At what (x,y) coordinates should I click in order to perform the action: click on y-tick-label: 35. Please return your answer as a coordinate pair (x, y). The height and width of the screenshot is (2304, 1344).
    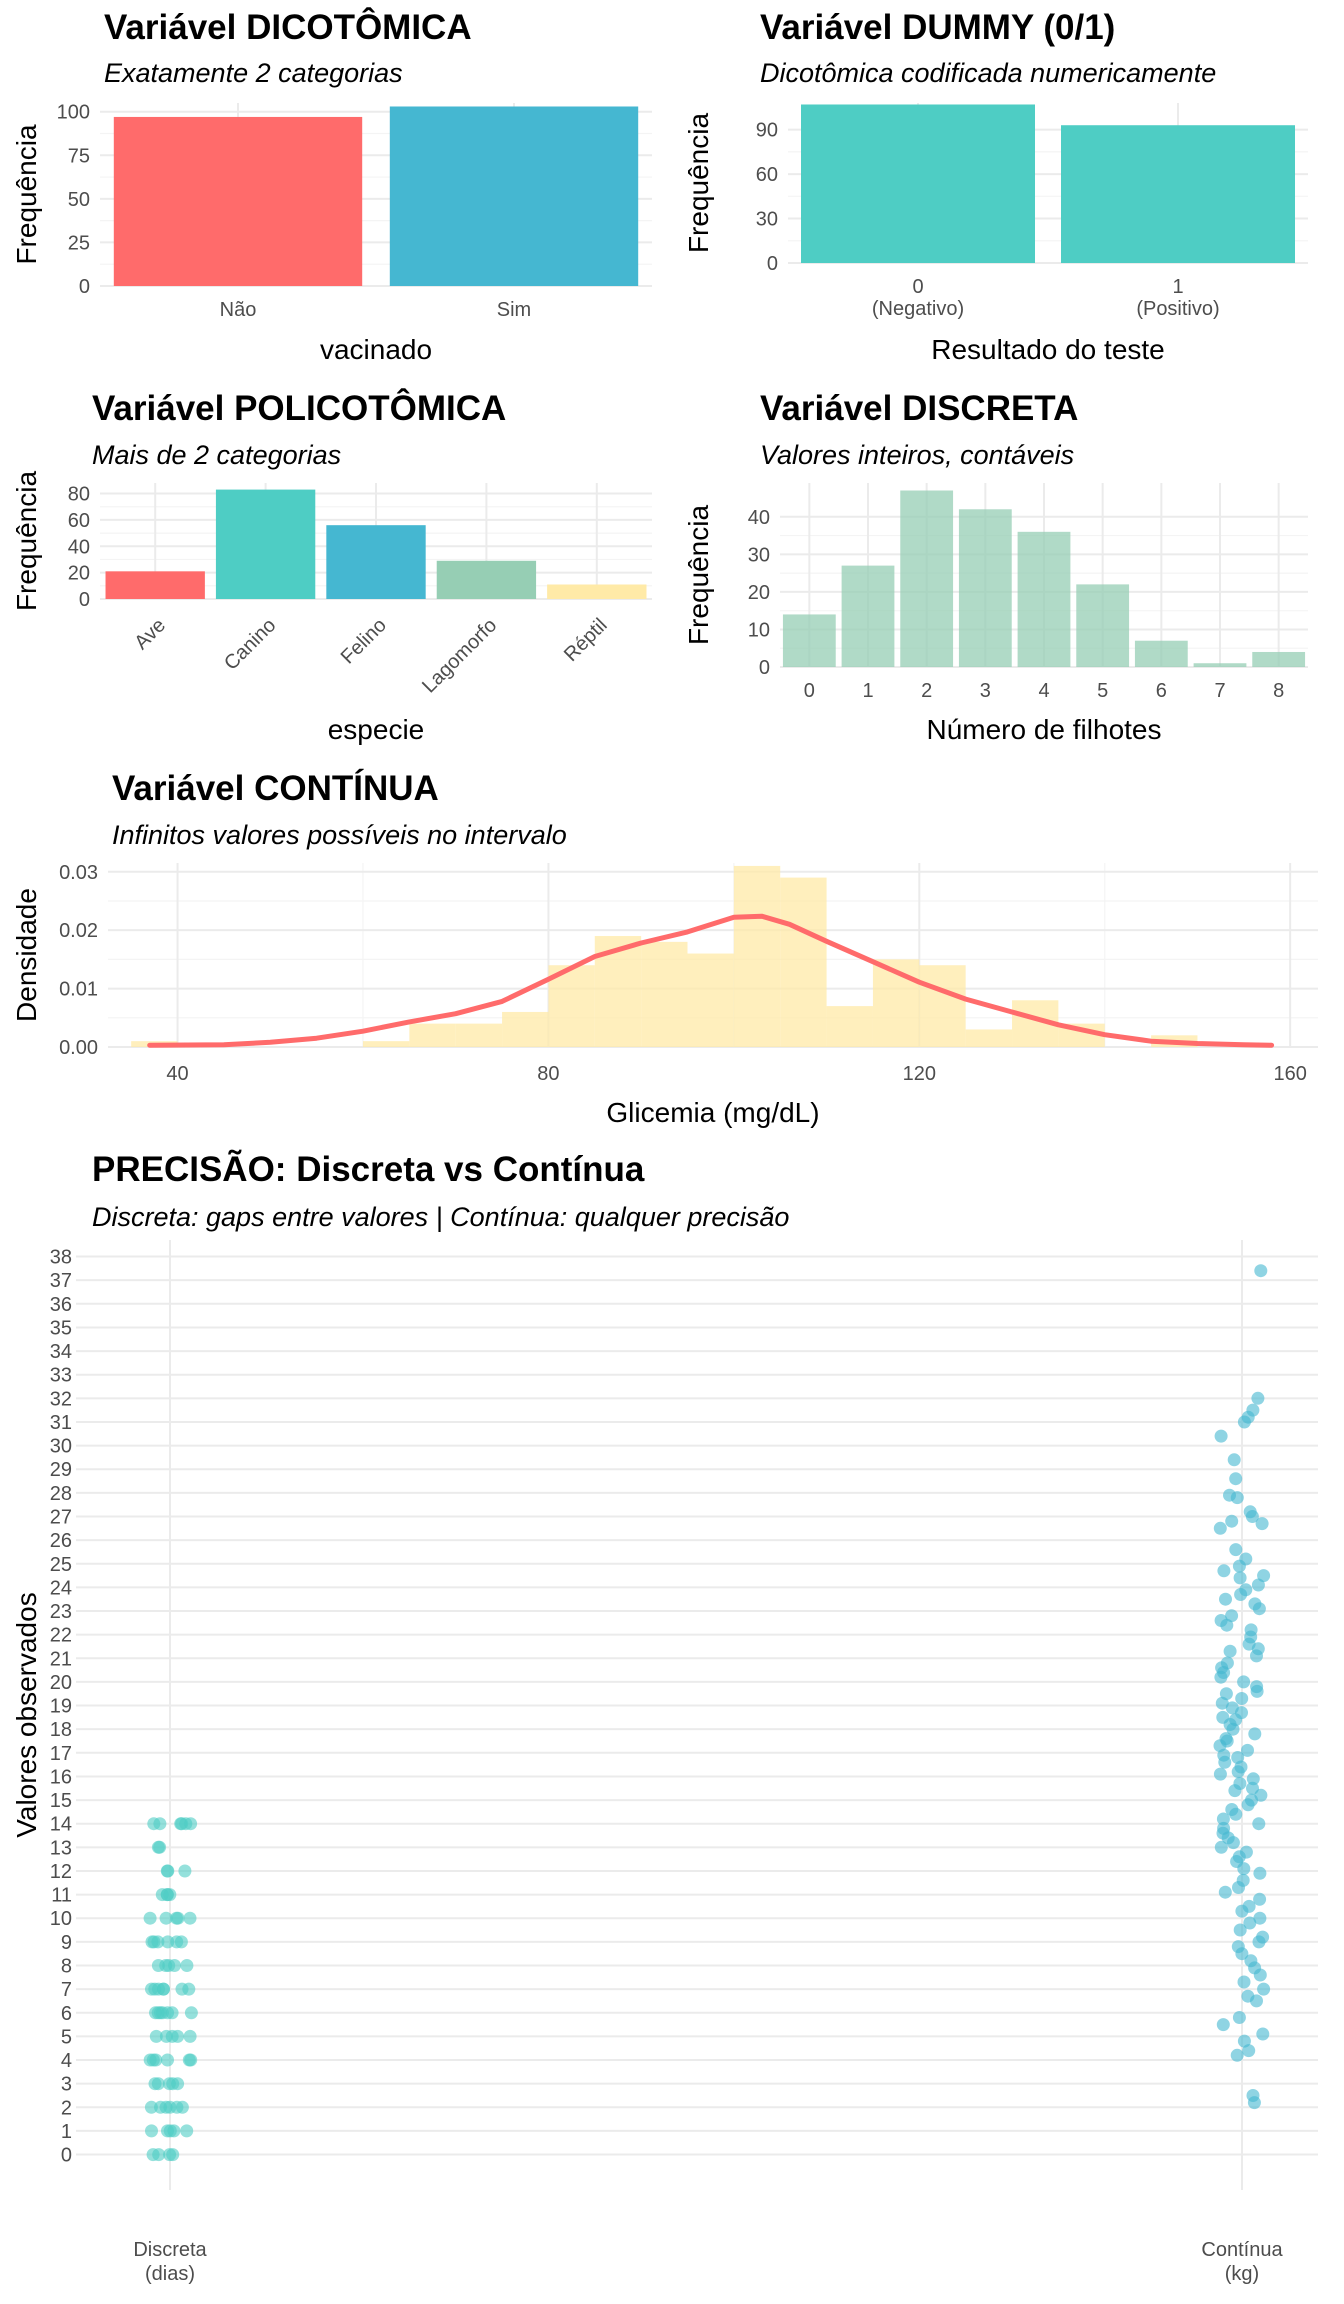
    Looking at the image, I should click on (61, 1328).